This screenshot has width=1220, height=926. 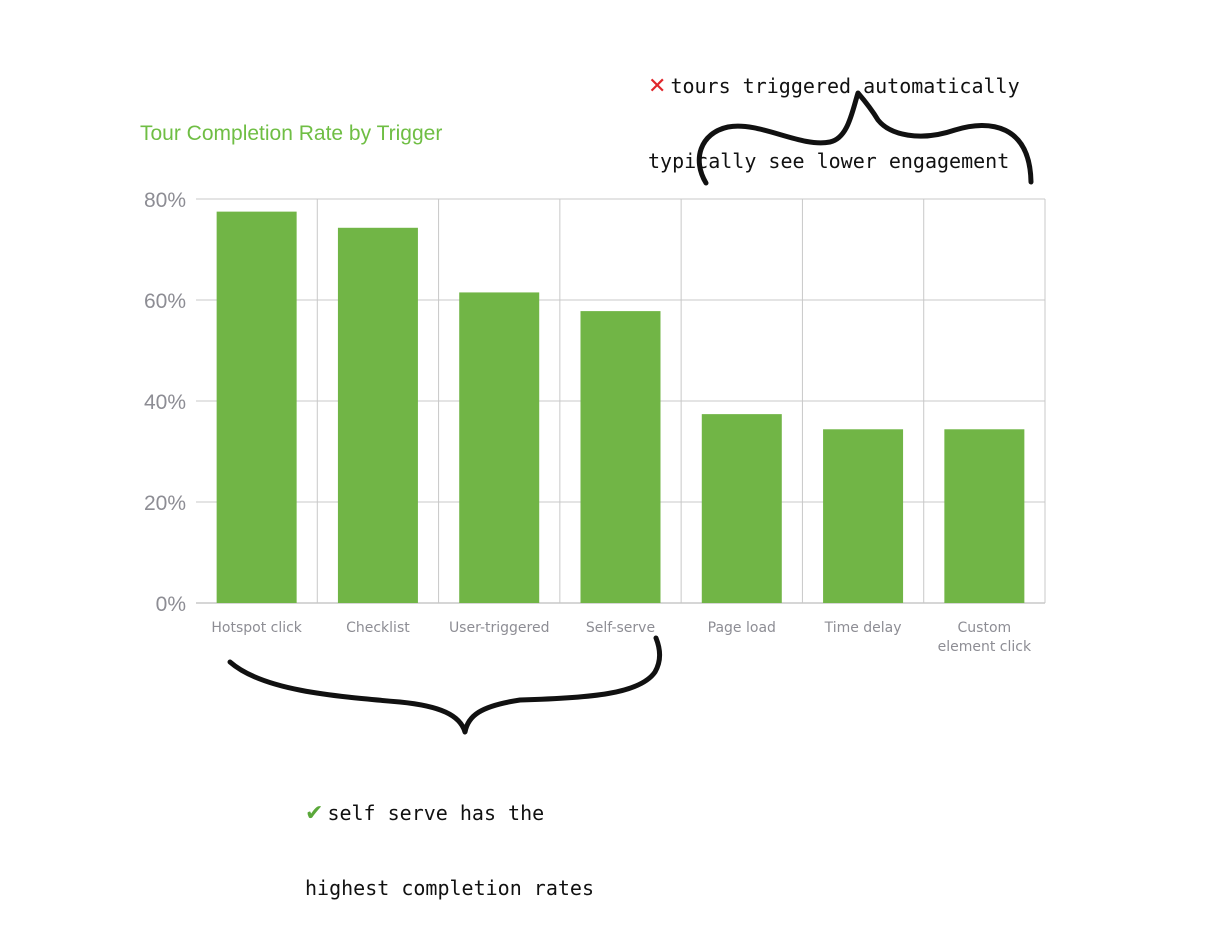 What do you see at coordinates (165, 301) in the screenshot?
I see `y-tick-label: 60%` at bounding box center [165, 301].